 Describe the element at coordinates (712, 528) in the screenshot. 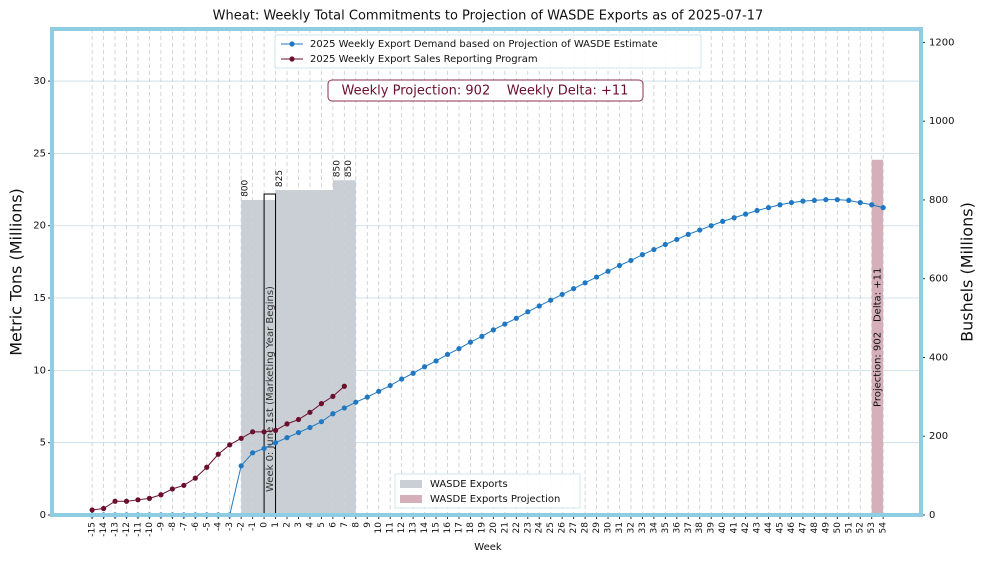

I see `x-tick-label: 39` at that location.